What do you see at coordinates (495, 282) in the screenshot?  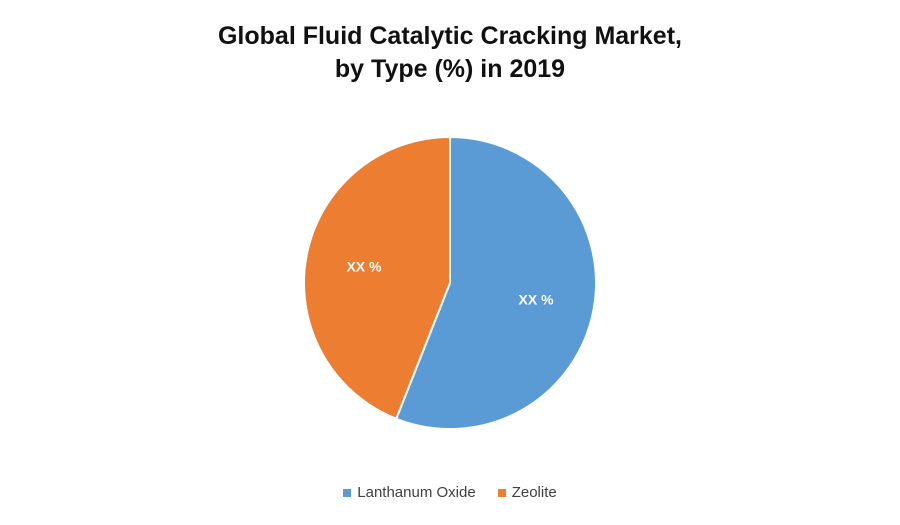 I see `pie-slice-lanthanum-oxide` at bounding box center [495, 282].